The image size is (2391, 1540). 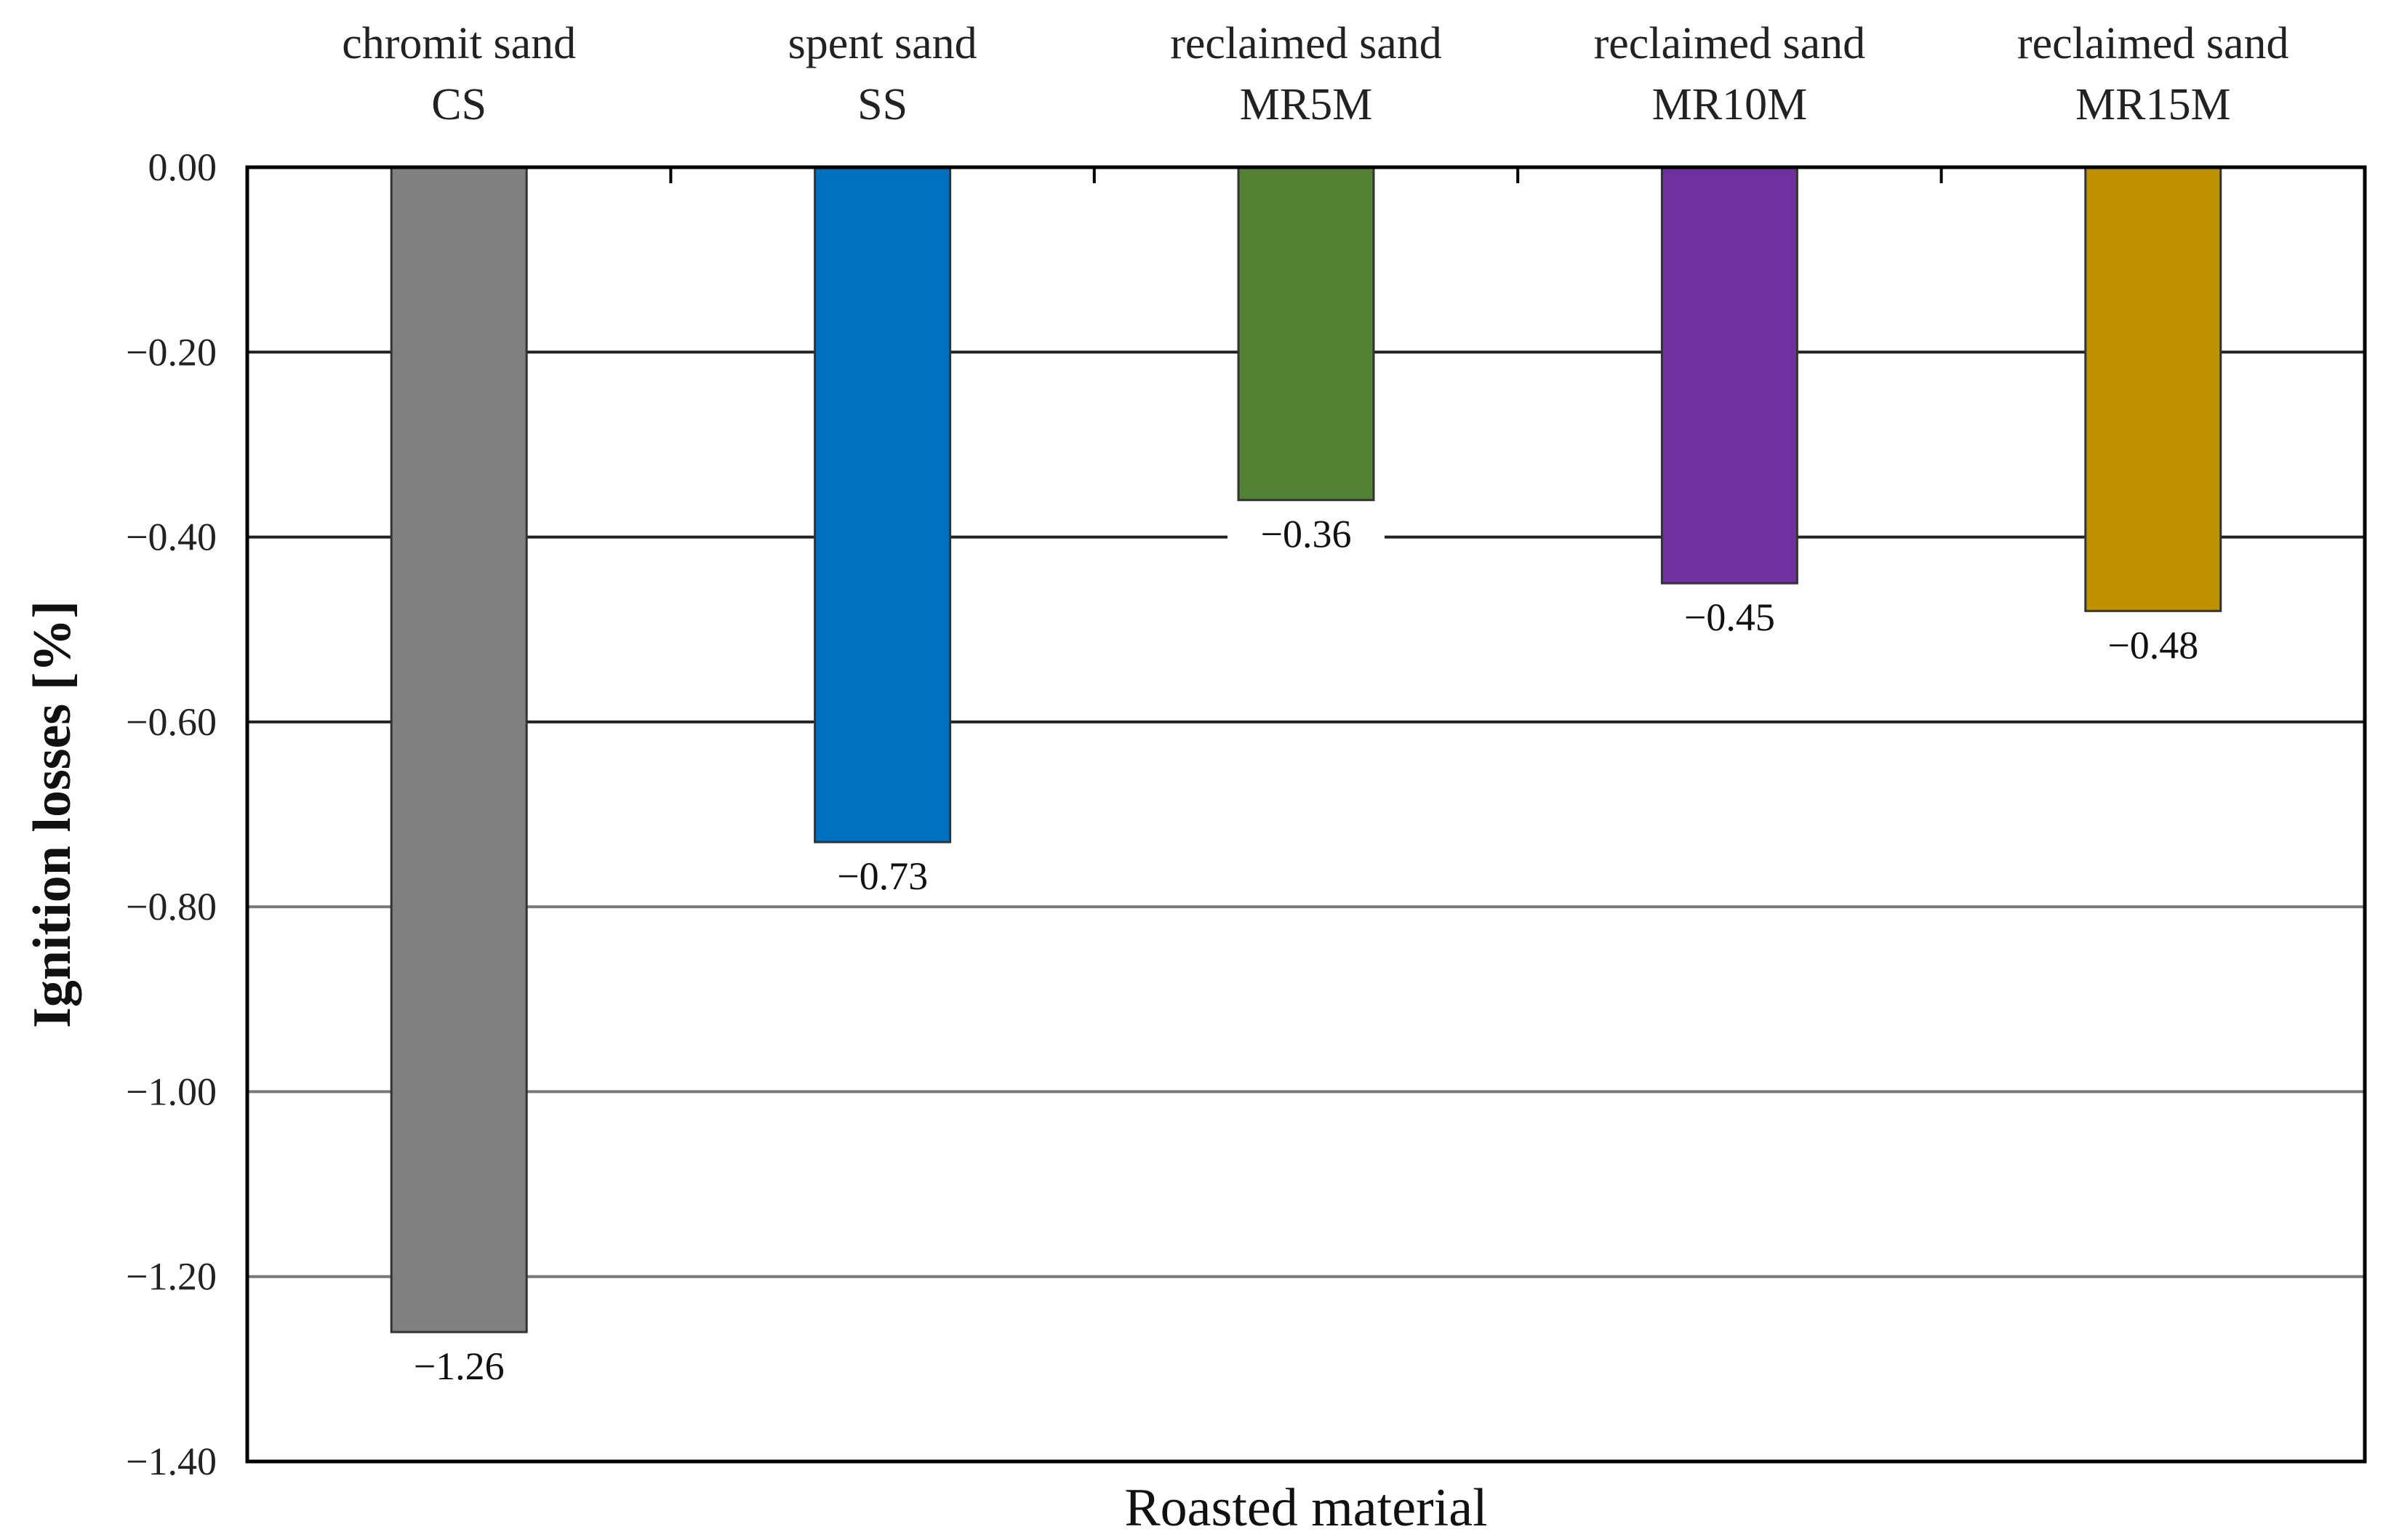 I want to click on data-label: −0.45, so click(x=1729, y=617).